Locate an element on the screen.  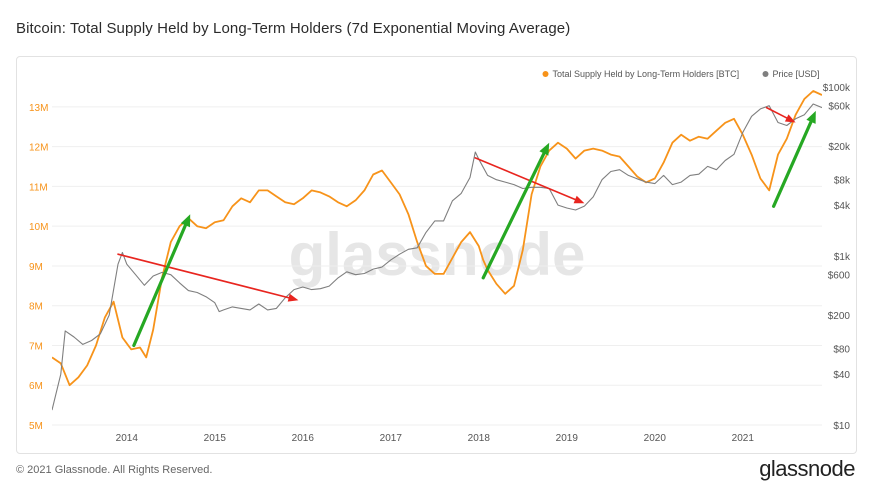
y-right-tick-label: $200 is located at coordinates (839, 316).